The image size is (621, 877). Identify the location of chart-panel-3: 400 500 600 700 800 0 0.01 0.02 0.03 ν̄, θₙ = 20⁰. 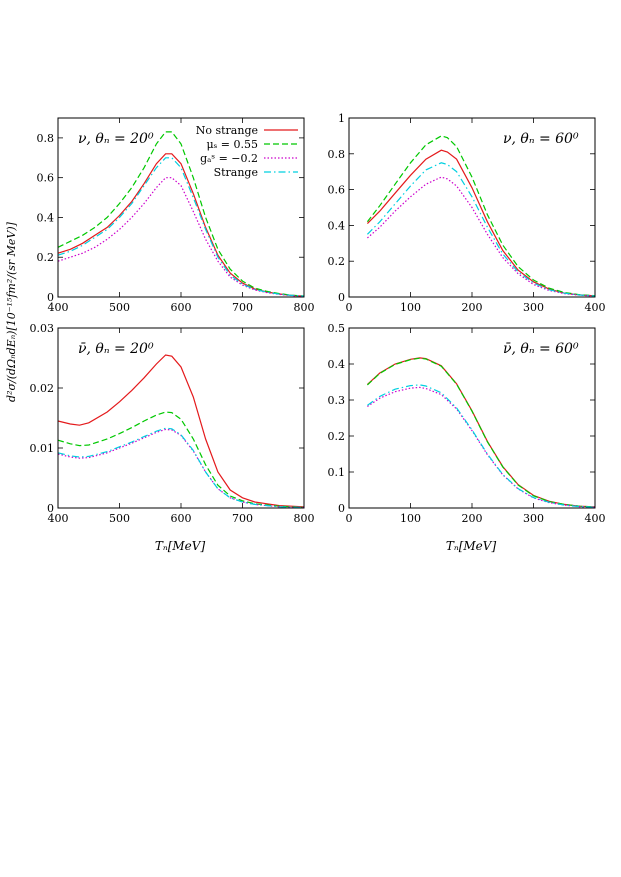
(172, 423).